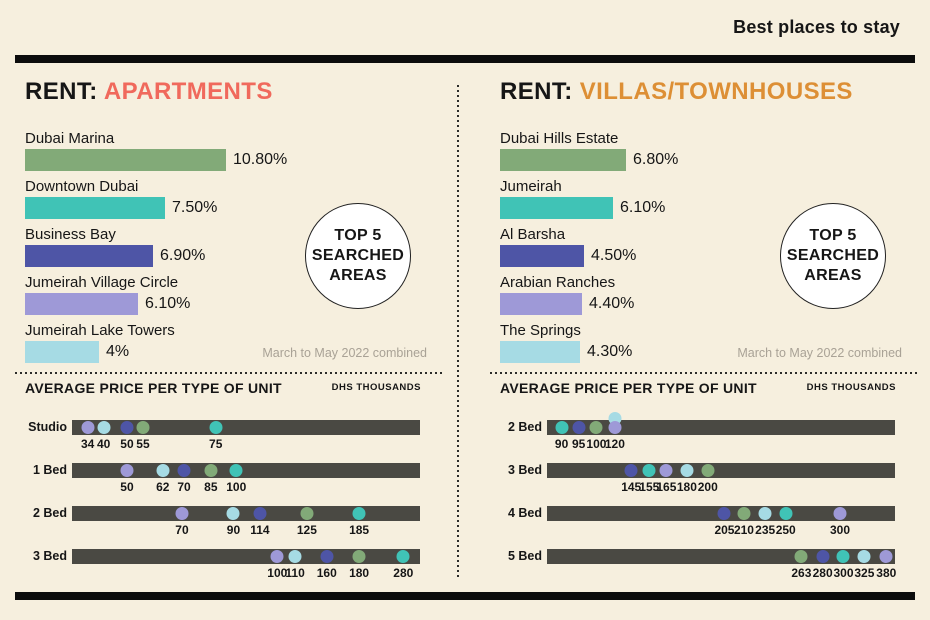  Describe the element at coordinates (559, 138) in the screenshot. I see `area-name: Dubai Hills Estate` at that location.